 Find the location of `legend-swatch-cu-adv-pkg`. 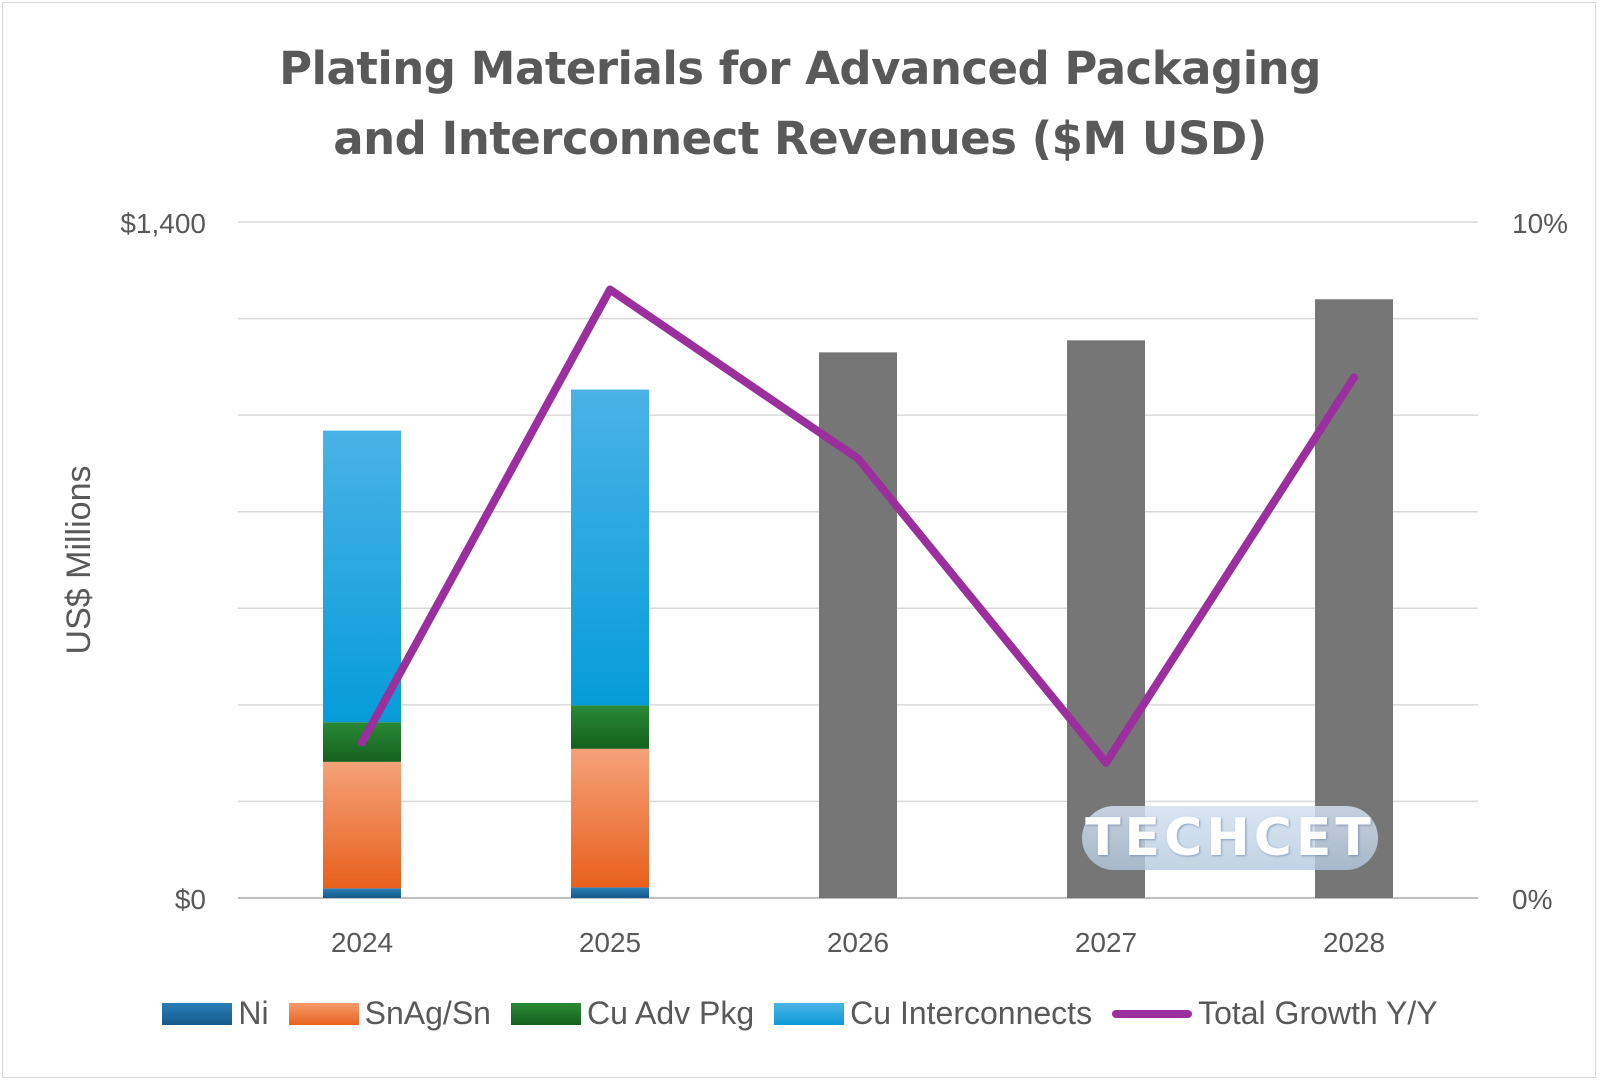

legend-swatch-cu-adv-pkg is located at coordinates (545, 1013).